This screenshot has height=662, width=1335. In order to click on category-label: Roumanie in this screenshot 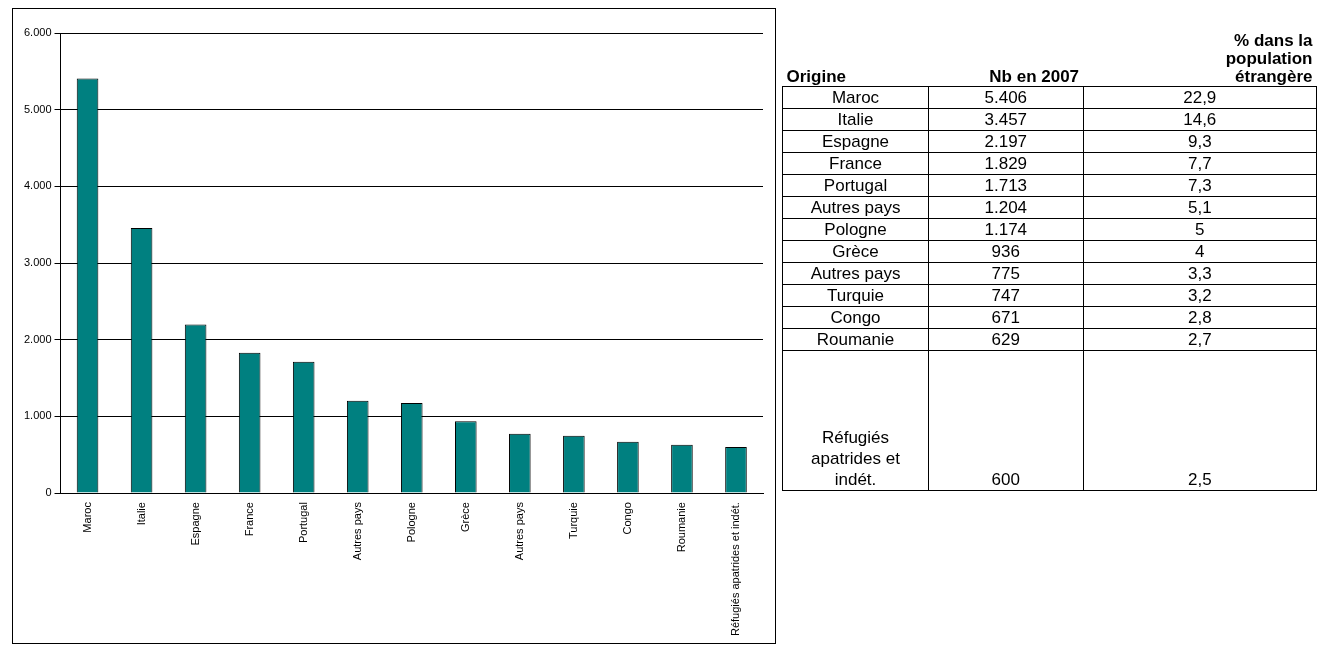, I will do `click(855, 339)`.